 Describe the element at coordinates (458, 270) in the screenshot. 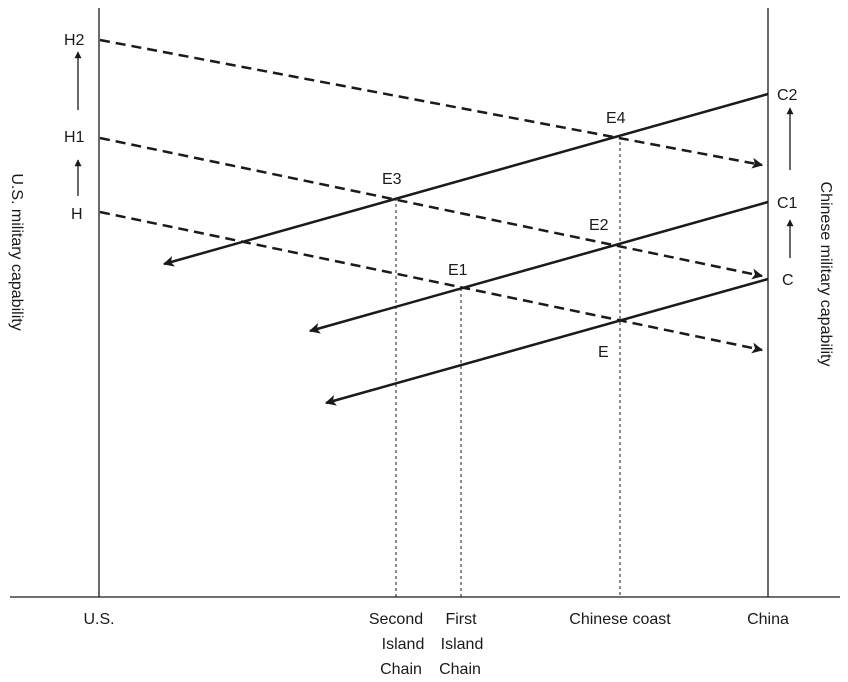

I see `equilibrium-label-e1: E1` at that location.